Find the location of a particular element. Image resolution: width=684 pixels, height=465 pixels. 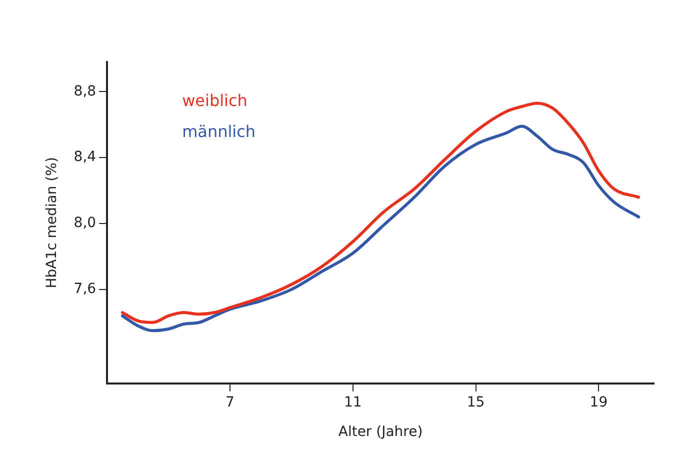

x-tick-label: 11 is located at coordinates (353, 402).